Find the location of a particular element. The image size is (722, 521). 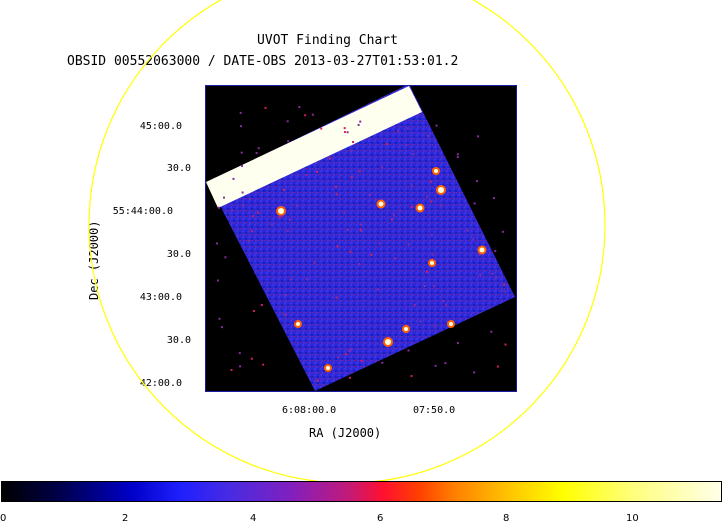

colorbar is located at coordinates (361, 491).